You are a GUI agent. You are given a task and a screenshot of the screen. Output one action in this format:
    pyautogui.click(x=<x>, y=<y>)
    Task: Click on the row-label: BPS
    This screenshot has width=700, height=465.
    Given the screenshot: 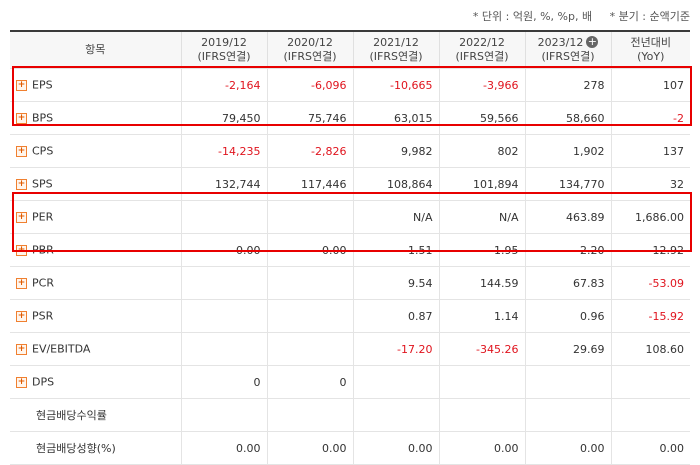 What is the action you would take?
    pyautogui.click(x=43, y=118)
    